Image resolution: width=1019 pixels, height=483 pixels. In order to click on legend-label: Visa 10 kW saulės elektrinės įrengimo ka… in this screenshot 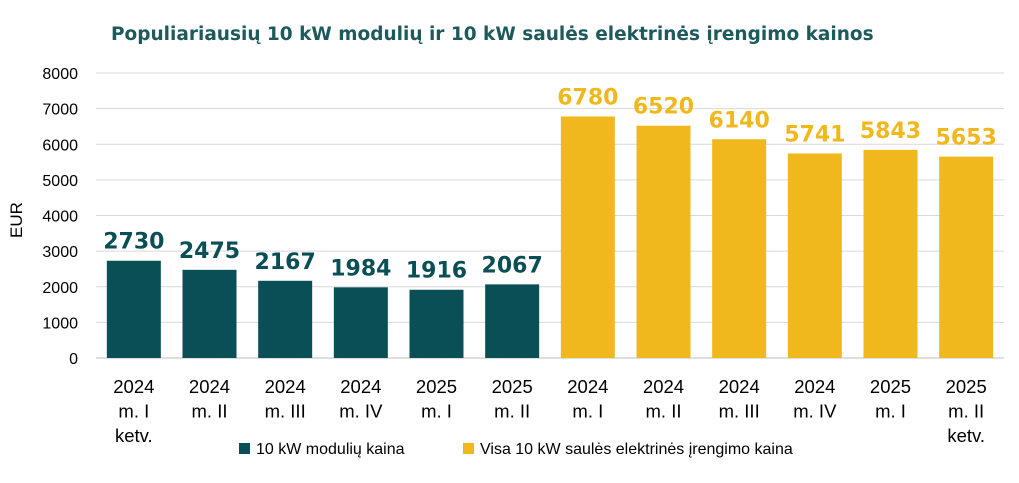, I will do `click(636, 449)`.